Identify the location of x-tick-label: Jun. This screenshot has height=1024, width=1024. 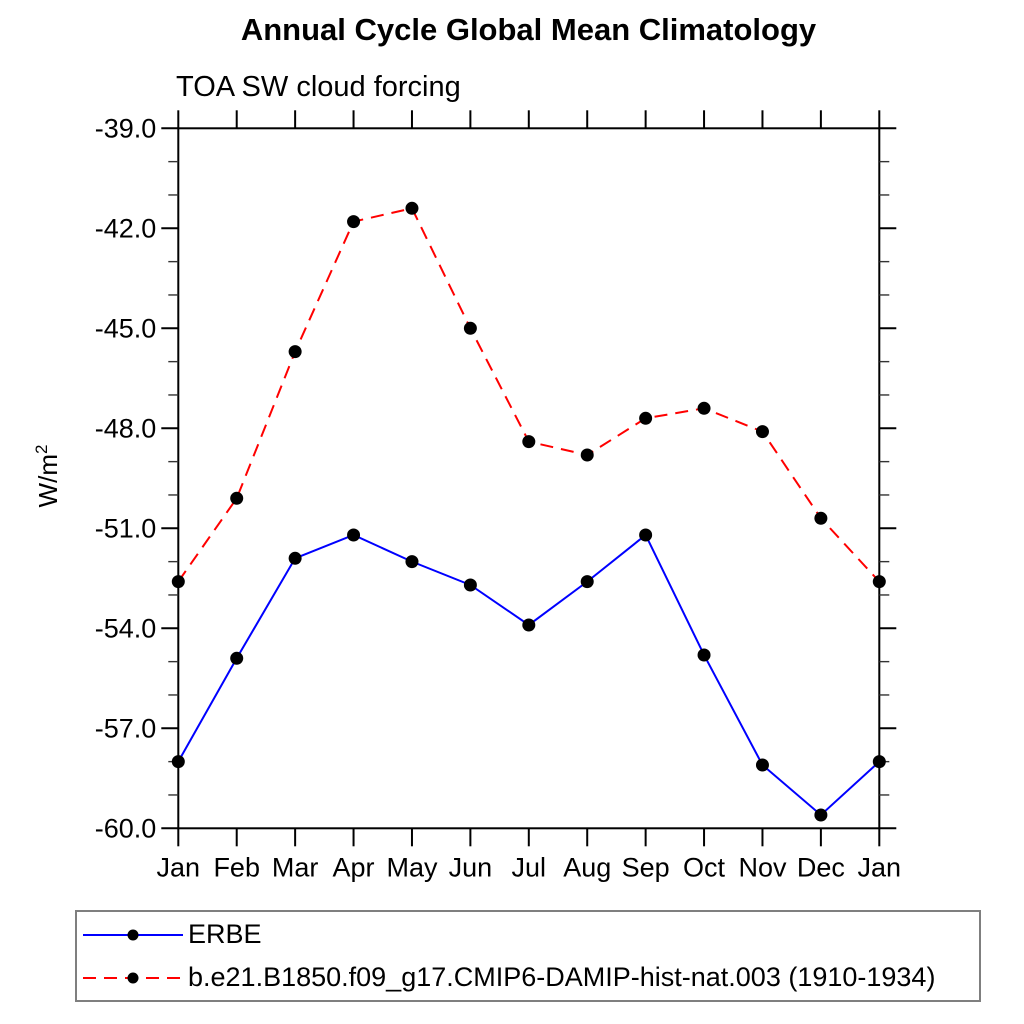
(471, 867).